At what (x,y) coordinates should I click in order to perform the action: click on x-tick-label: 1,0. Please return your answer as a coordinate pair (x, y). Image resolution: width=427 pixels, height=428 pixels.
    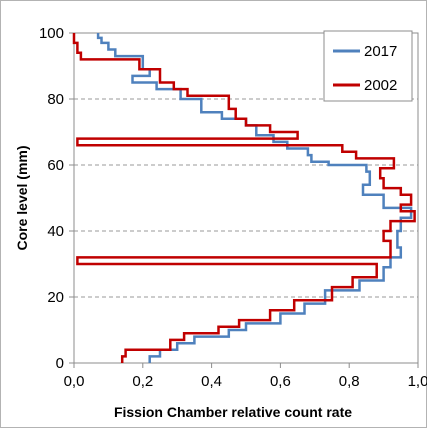
    Looking at the image, I should click on (417, 381).